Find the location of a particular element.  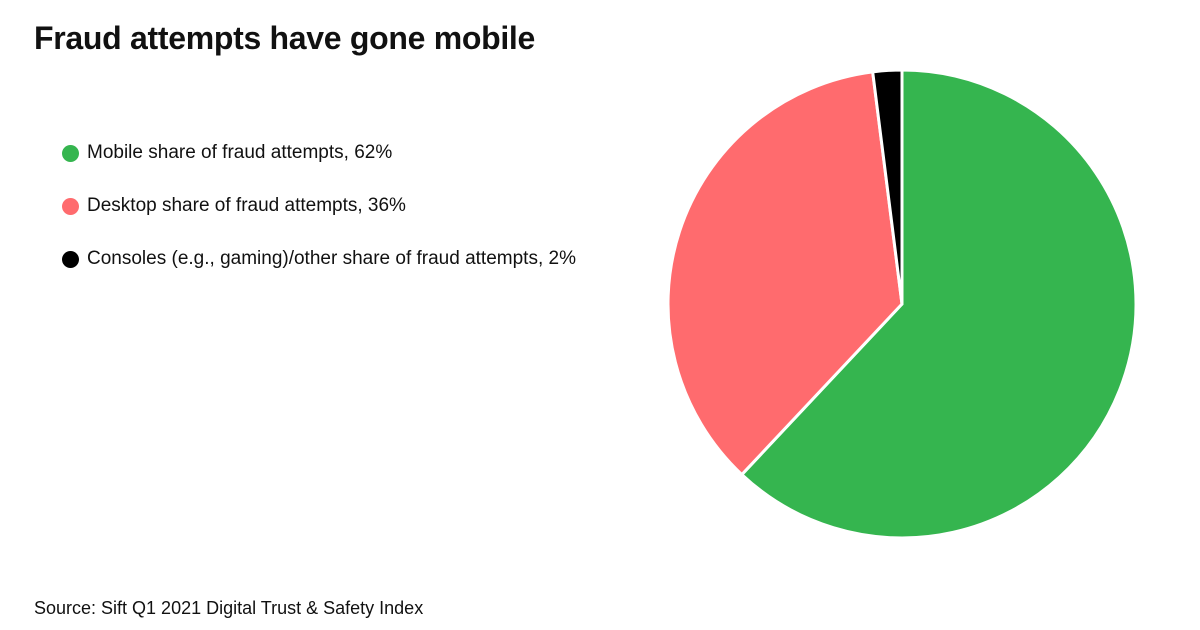

pie-slice-desktop is located at coordinates (785, 273).